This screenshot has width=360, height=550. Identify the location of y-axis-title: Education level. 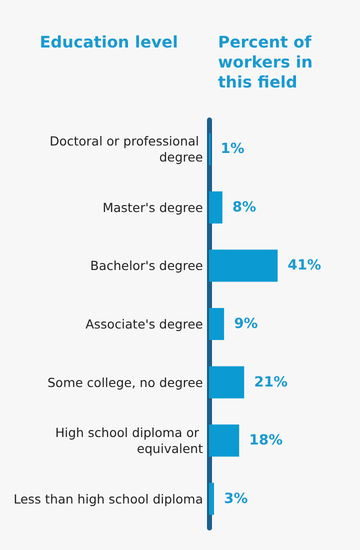
(109, 42).